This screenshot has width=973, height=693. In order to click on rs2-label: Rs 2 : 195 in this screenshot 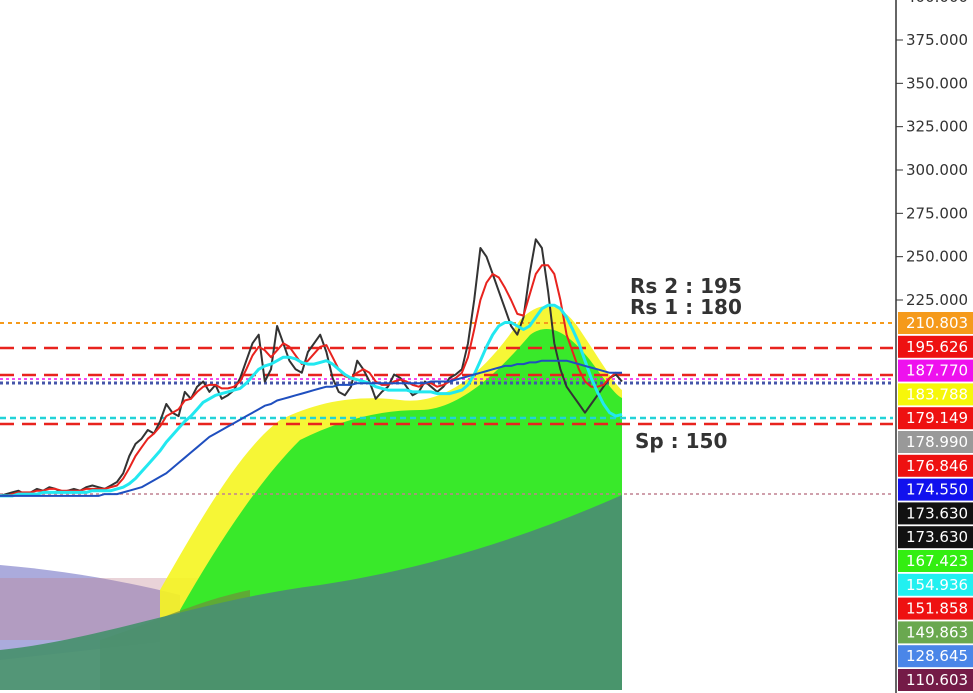, I will do `click(686, 286)`.